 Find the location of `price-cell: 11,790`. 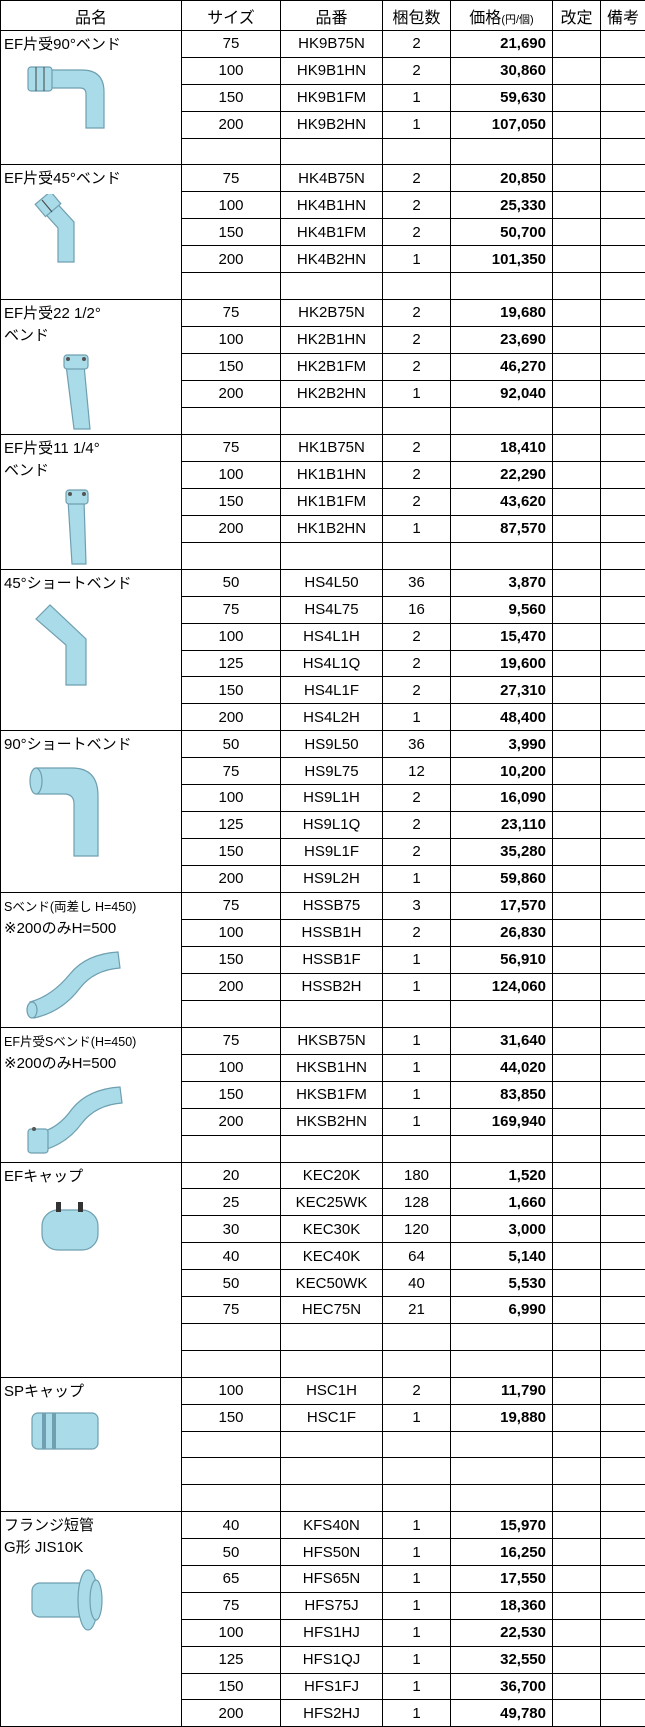

price-cell: 11,790 is located at coordinates (502, 1390).